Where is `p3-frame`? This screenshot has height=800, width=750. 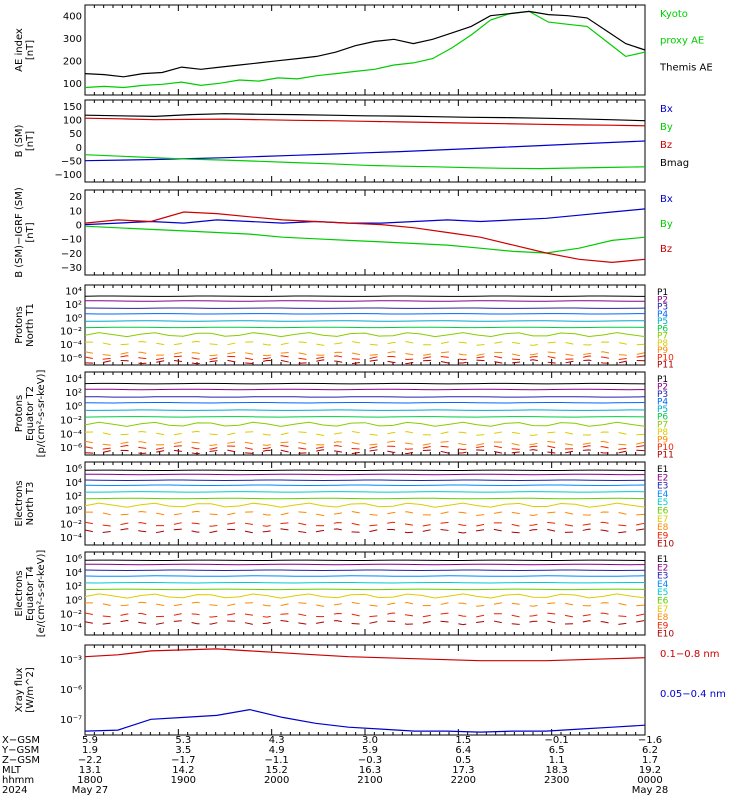 p3-frame is located at coordinates (365, 232).